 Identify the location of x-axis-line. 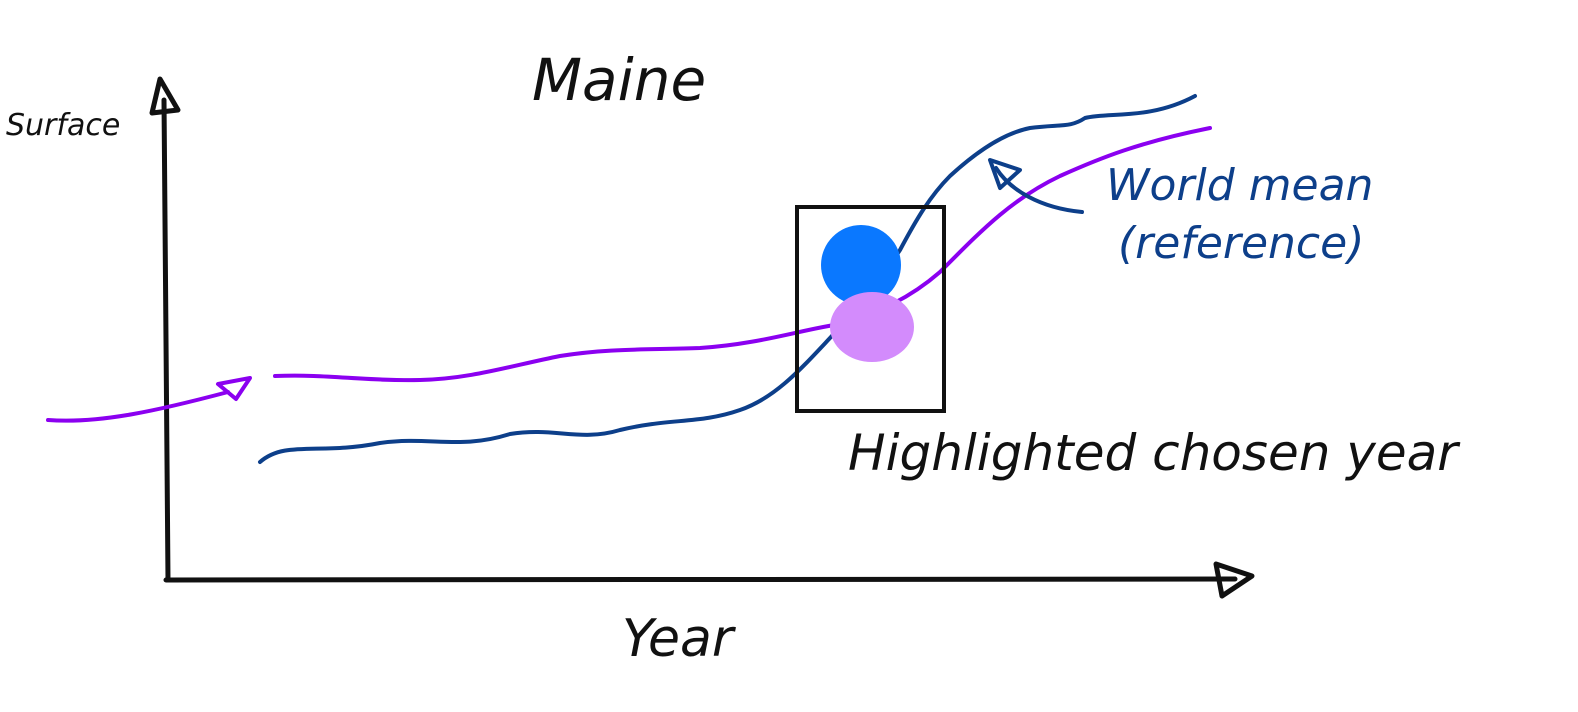
(700, 579).